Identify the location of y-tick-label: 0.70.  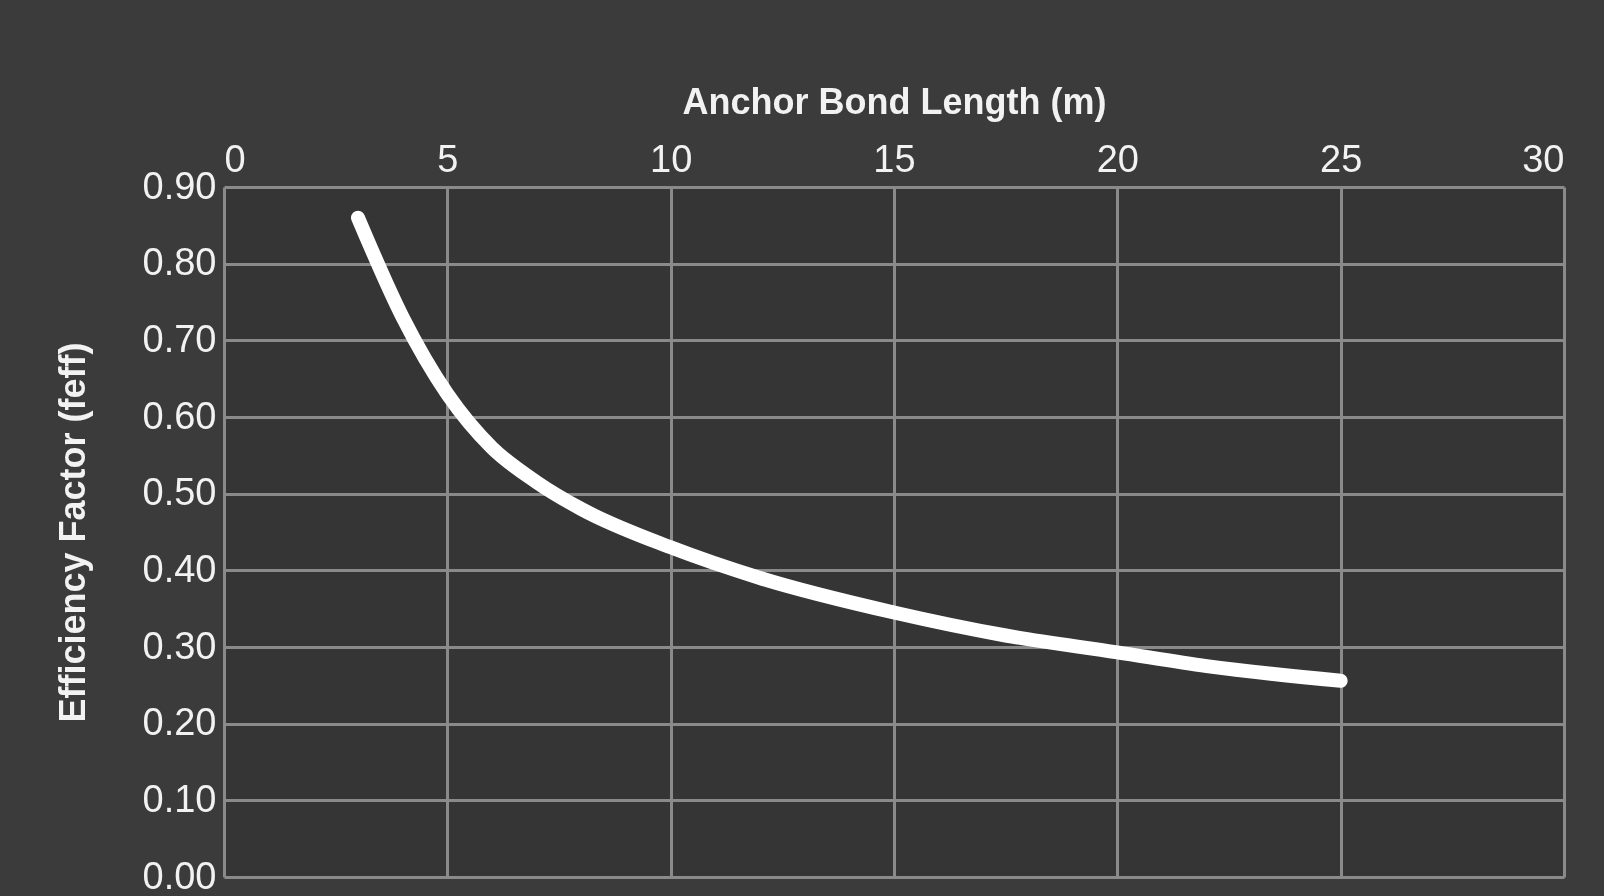
(179, 338).